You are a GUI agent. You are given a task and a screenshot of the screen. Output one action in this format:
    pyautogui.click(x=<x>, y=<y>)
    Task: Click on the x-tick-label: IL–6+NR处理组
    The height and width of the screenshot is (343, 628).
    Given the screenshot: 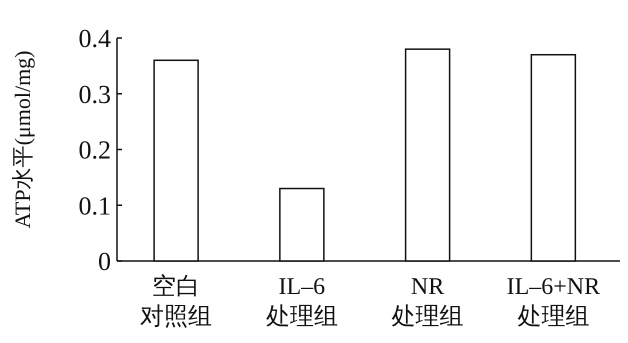 What is the action you would take?
    pyautogui.click(x=553, y=302)
    